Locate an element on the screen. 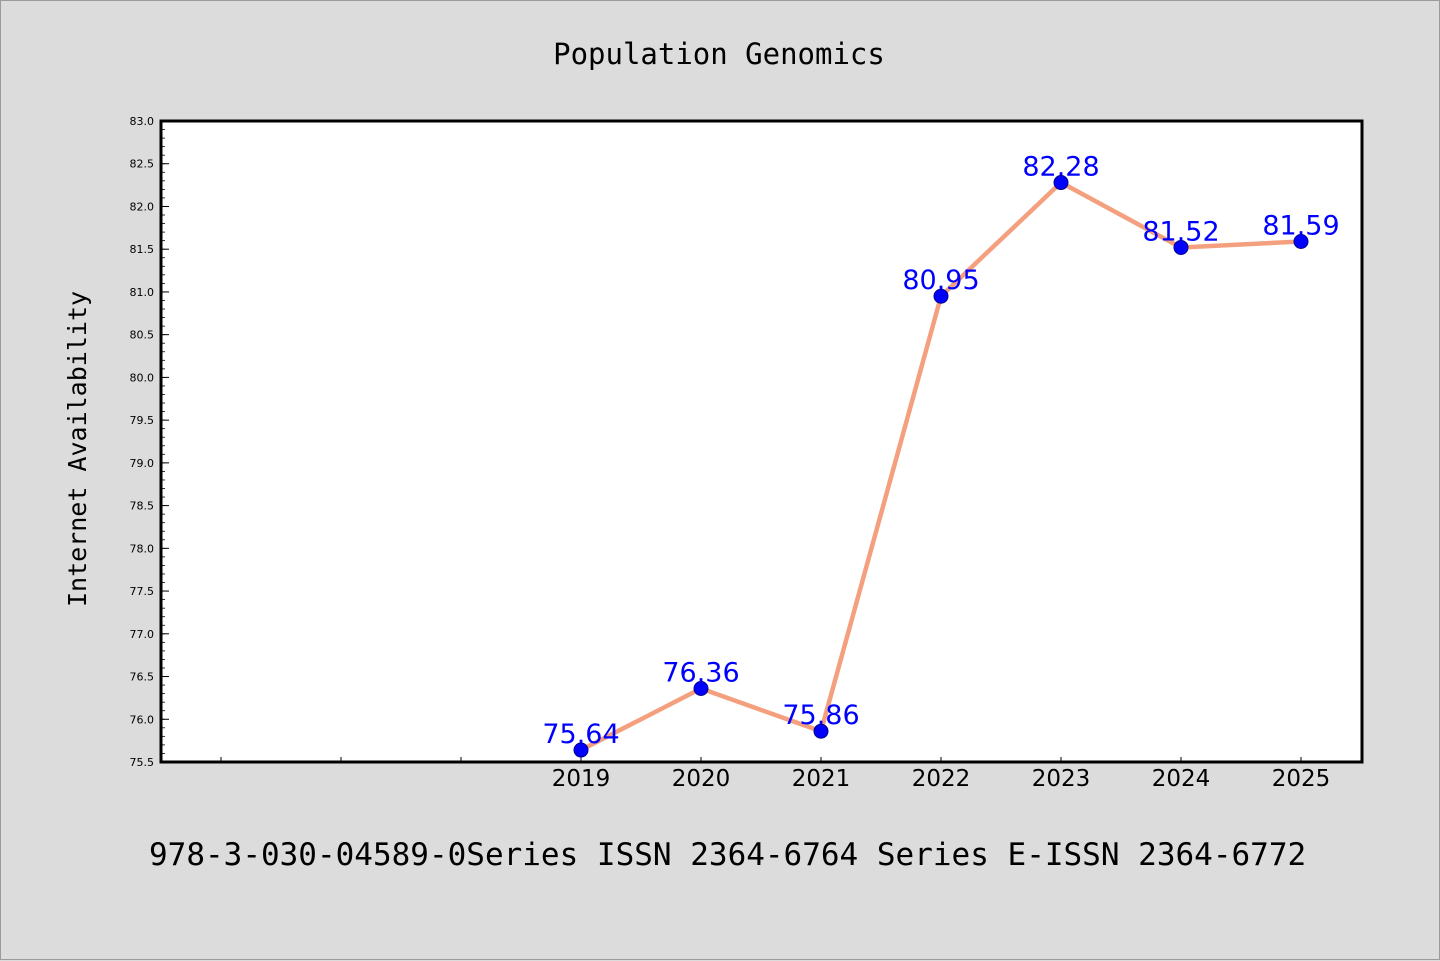  data-label: 81.52 is located at coordinates (1180, 231).